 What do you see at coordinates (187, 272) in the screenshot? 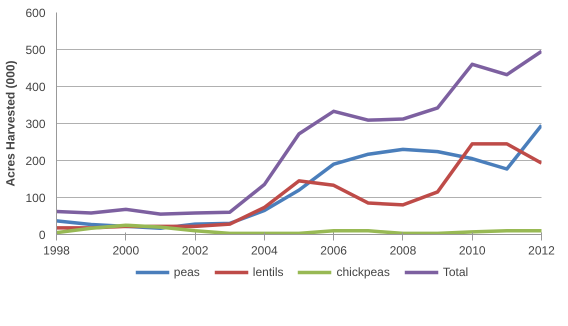
I see `legend-label: peas` at bounding box center [187, 272].